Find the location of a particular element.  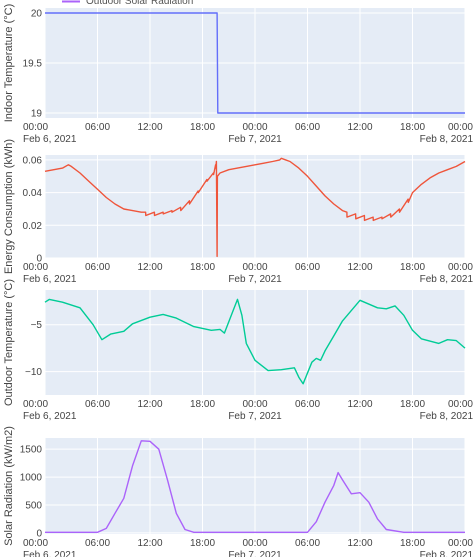

y-tick-label: 19 is located at coordinates (37, 114).